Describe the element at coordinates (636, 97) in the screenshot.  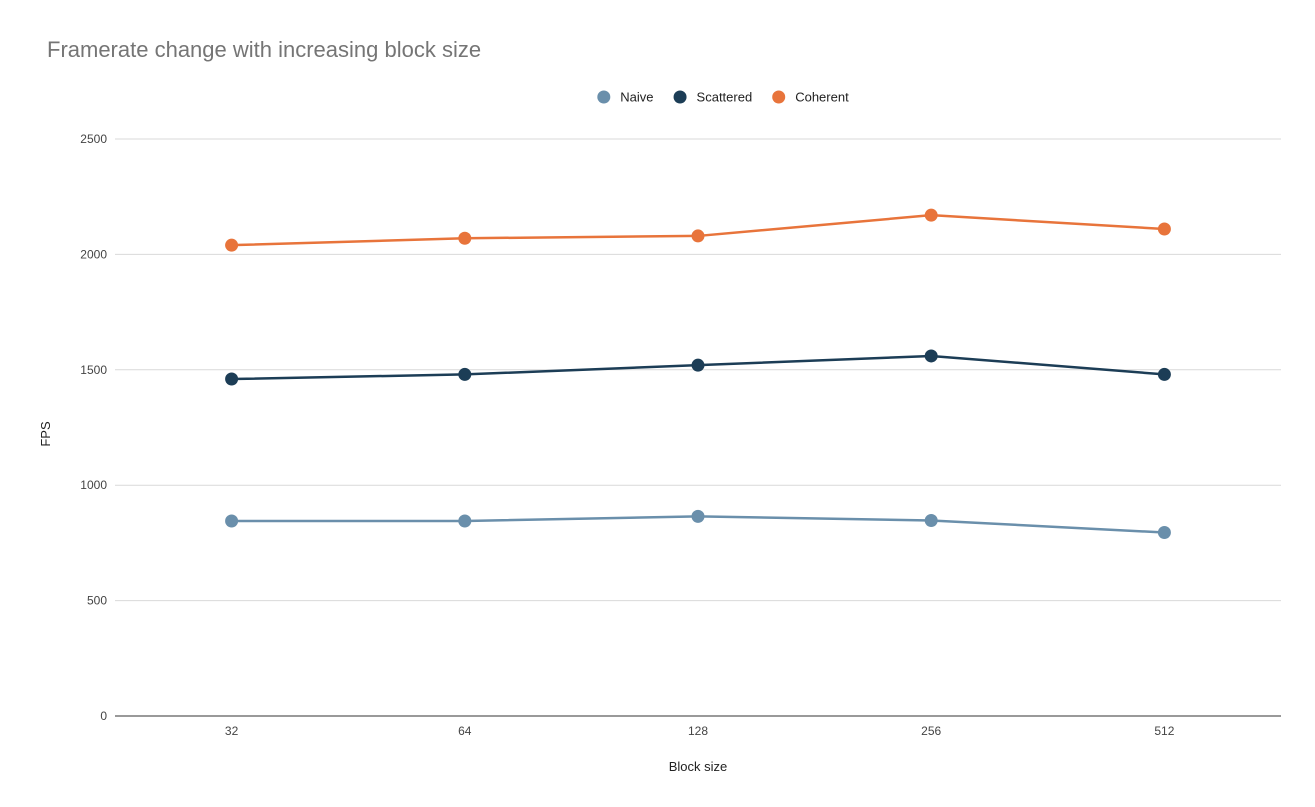
I see `legend-label: Naive` at that location.